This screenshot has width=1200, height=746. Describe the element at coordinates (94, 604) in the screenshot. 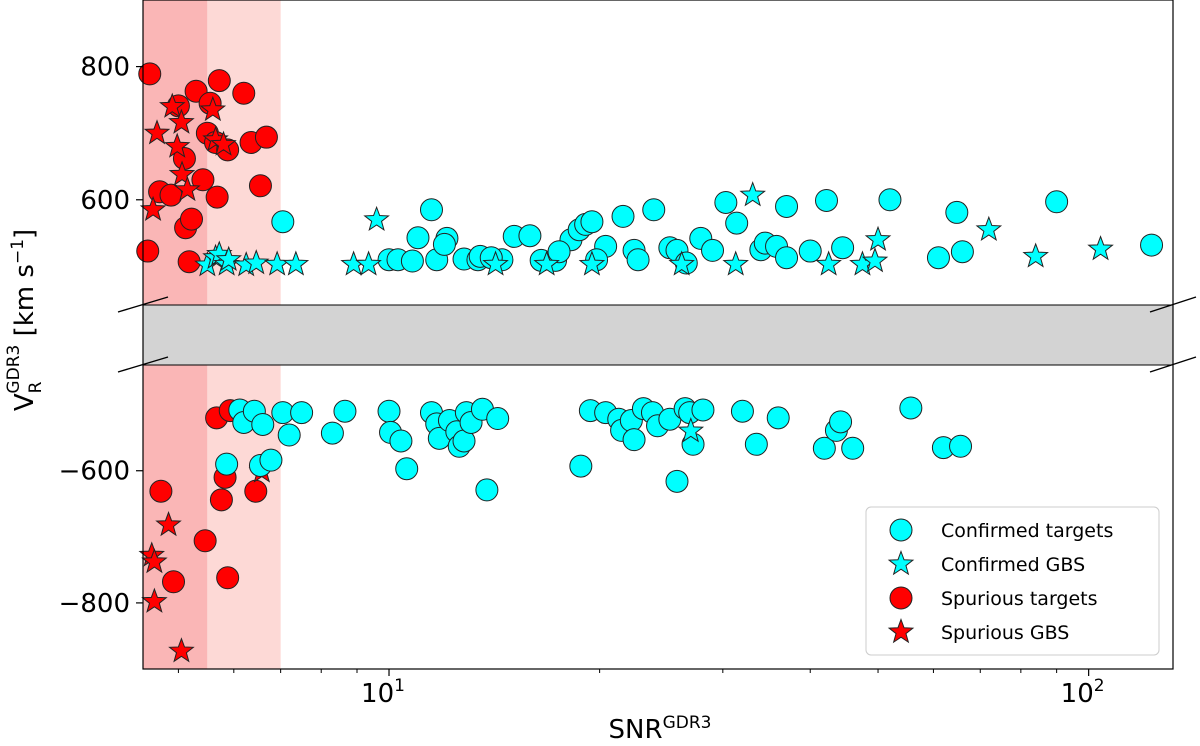

I see `y-tick-label: −800` at that location.